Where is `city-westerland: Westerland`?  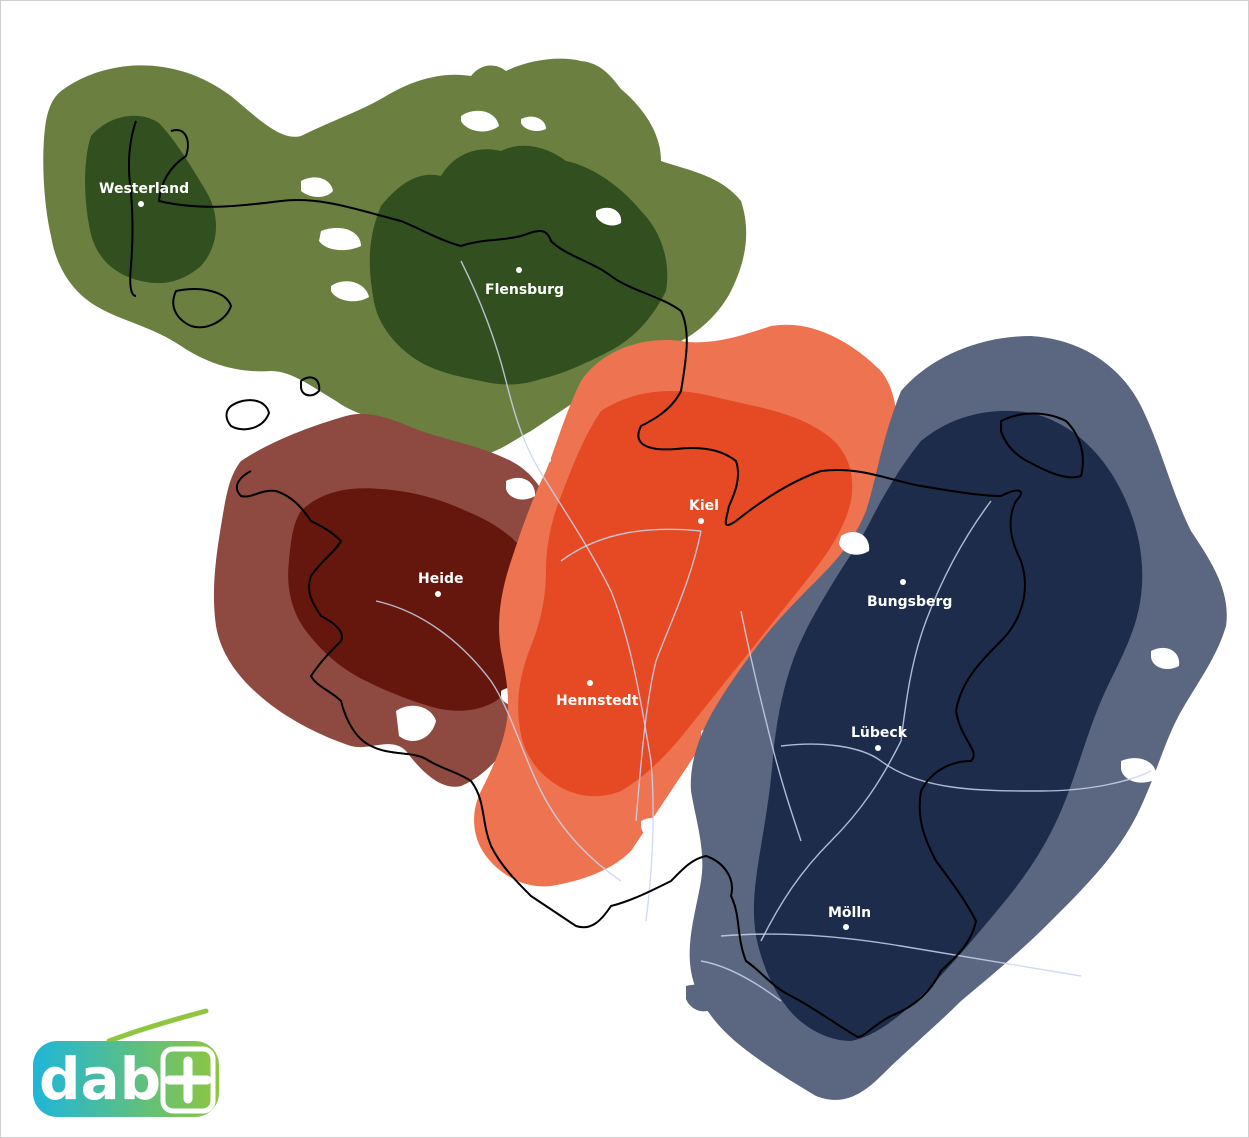 city-westerland: Westerland is located at coordinates (144, 194).